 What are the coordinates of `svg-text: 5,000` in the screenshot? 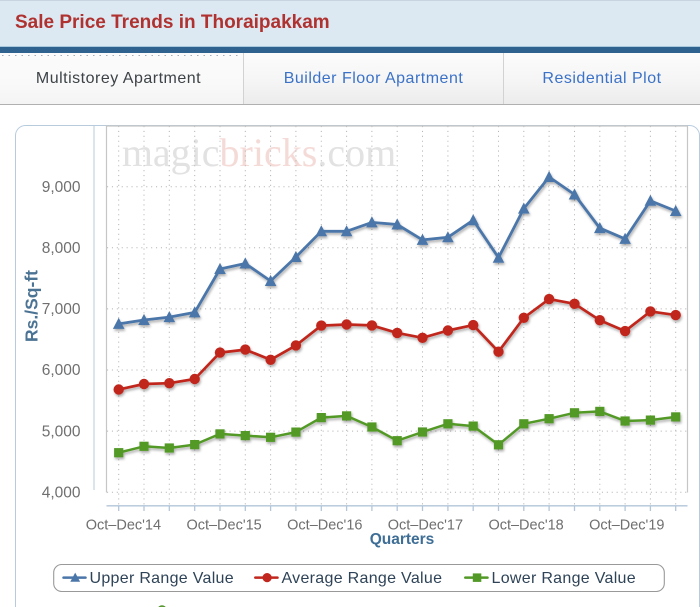 It's located at (61, 431).